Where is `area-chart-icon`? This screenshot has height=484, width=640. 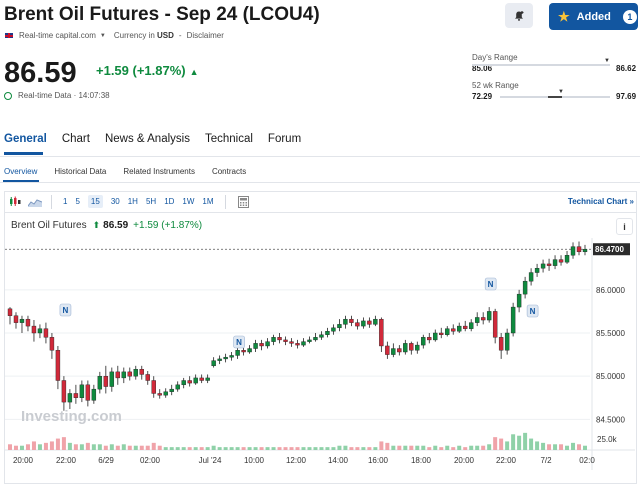 area-chart-icon is located at coordinates (35, 202).